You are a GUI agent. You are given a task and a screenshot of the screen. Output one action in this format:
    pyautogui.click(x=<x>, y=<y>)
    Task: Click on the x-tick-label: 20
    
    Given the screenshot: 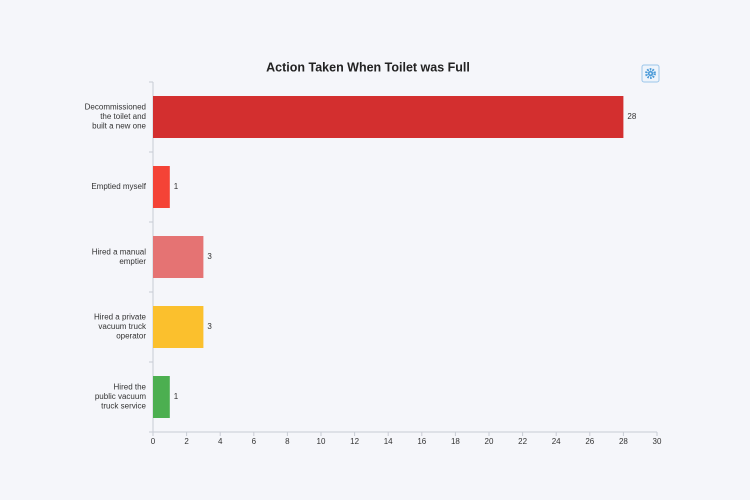 What is the action you would take?
    pyautogui.click(x=489, y=441)
    